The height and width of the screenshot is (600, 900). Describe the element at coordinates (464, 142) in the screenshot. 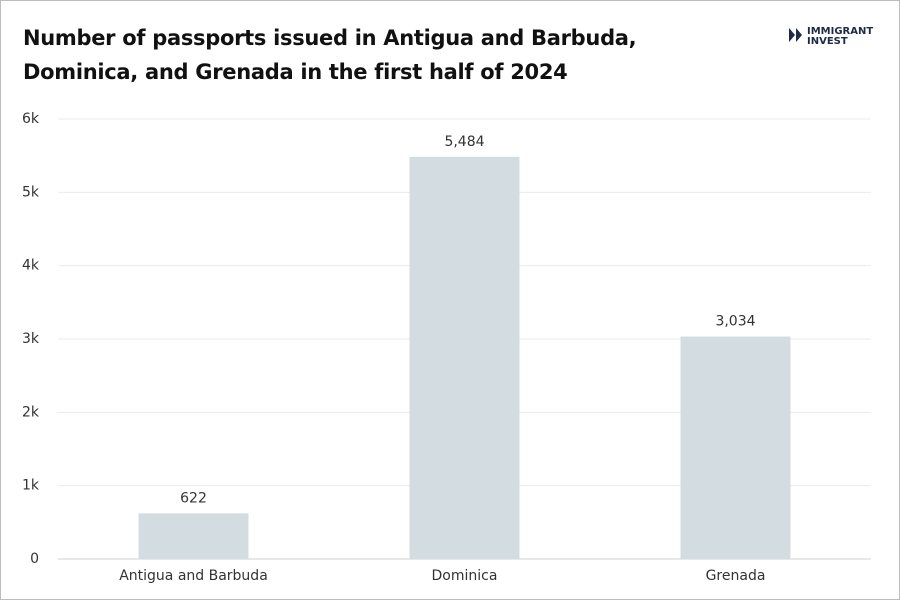

I see `value-label: 5,484` at that location.